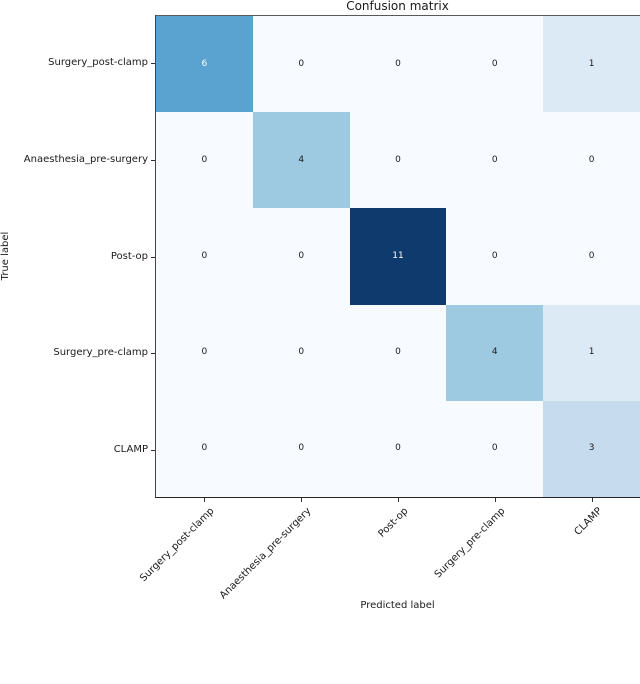  Describe the element at coordinates (397, 605) in the screenshot. I see `x-axis-label: Predicted label` at that location.